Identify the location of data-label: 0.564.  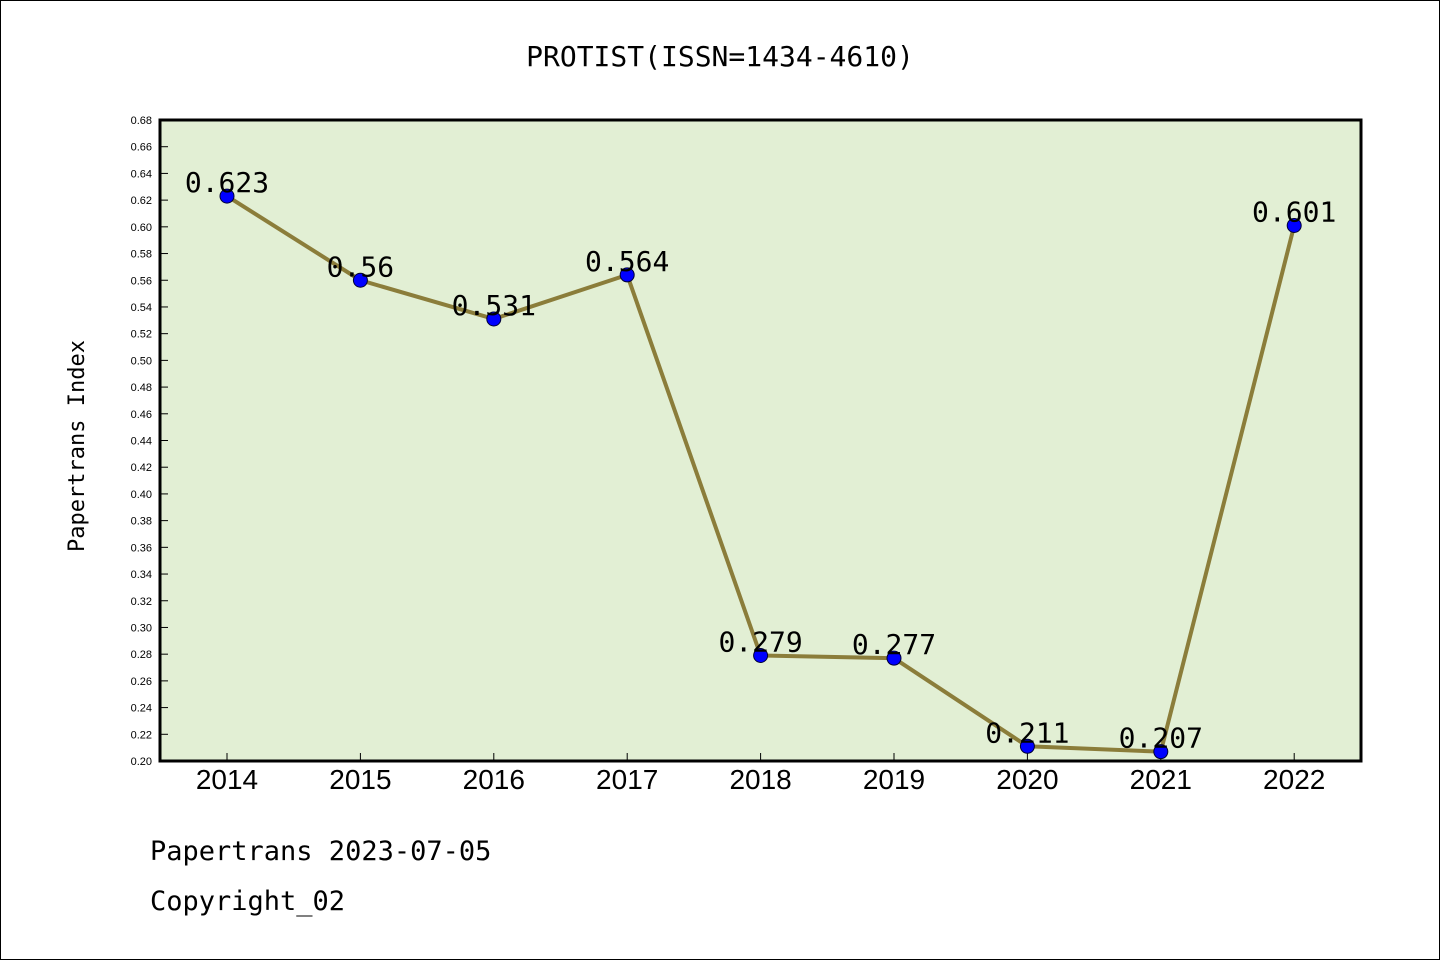
(627, 261).